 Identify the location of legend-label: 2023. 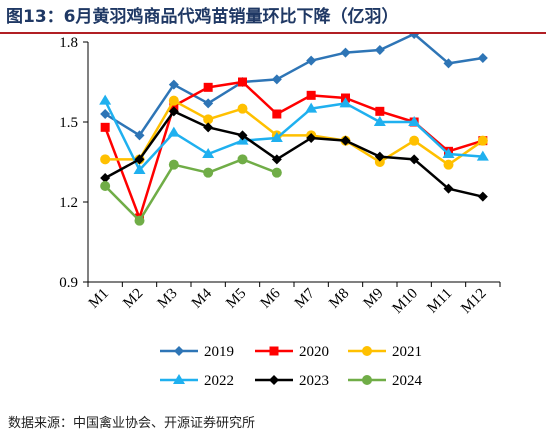
(314, 381).